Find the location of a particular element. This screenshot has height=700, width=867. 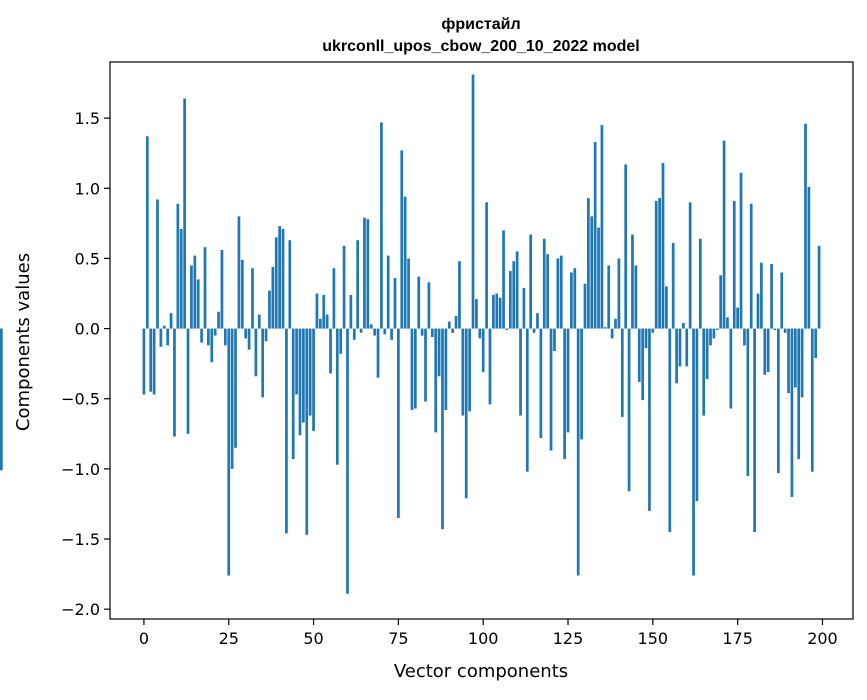

chart-title-line2: ukrconll_upos_cbow_200_10_2022 model is located at coordinates (480, 46).